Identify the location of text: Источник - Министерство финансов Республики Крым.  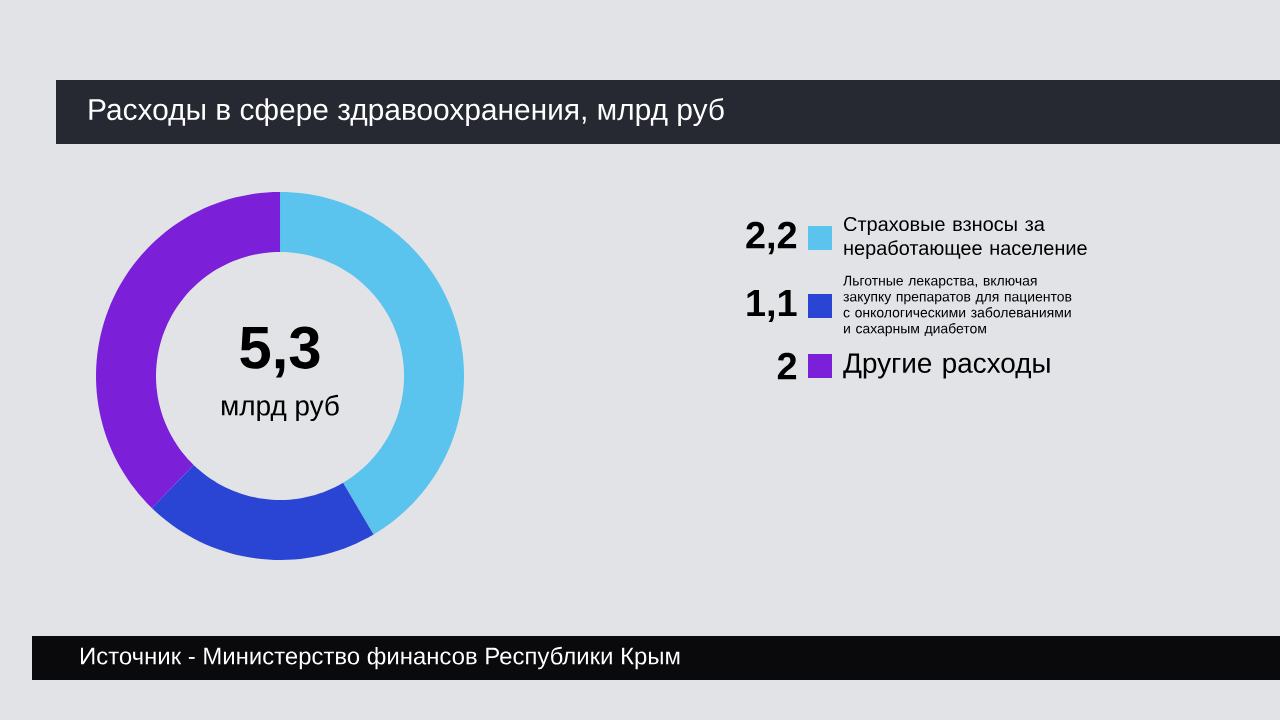
(380, 658).